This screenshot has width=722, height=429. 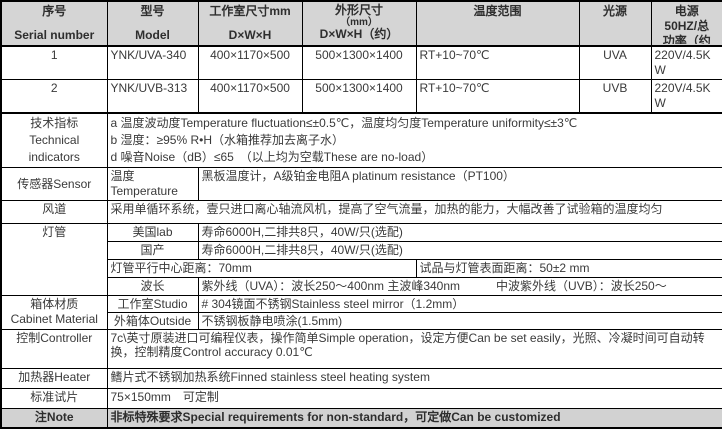 What do you see at coordinates (152, 62) in the screenshot?
I see `cell-model-1: YNK/UVA-340` at bounding box center [152, 62].